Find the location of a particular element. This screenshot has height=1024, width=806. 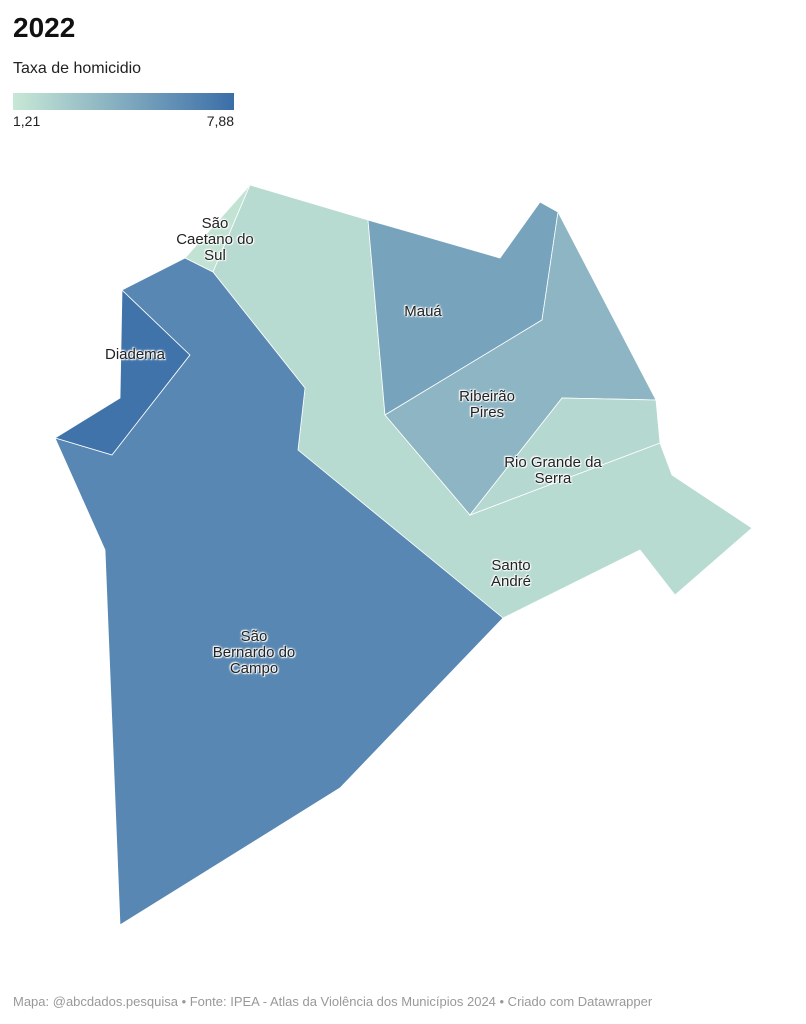

region-label: São Bernardo do Campo is located at coordinates (254, 652).